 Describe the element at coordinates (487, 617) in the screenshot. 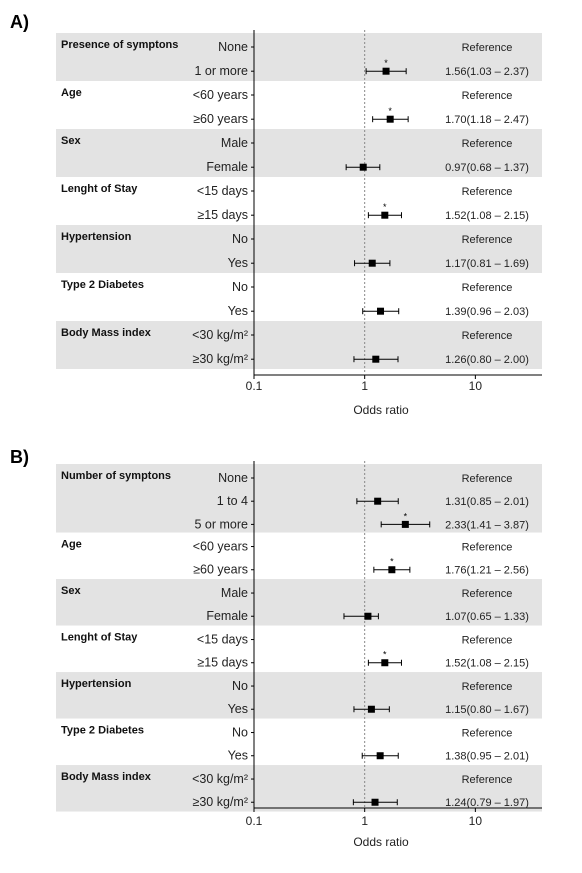

I see `estimate-text: 1.07(0.65 – 1.33)` at that location.